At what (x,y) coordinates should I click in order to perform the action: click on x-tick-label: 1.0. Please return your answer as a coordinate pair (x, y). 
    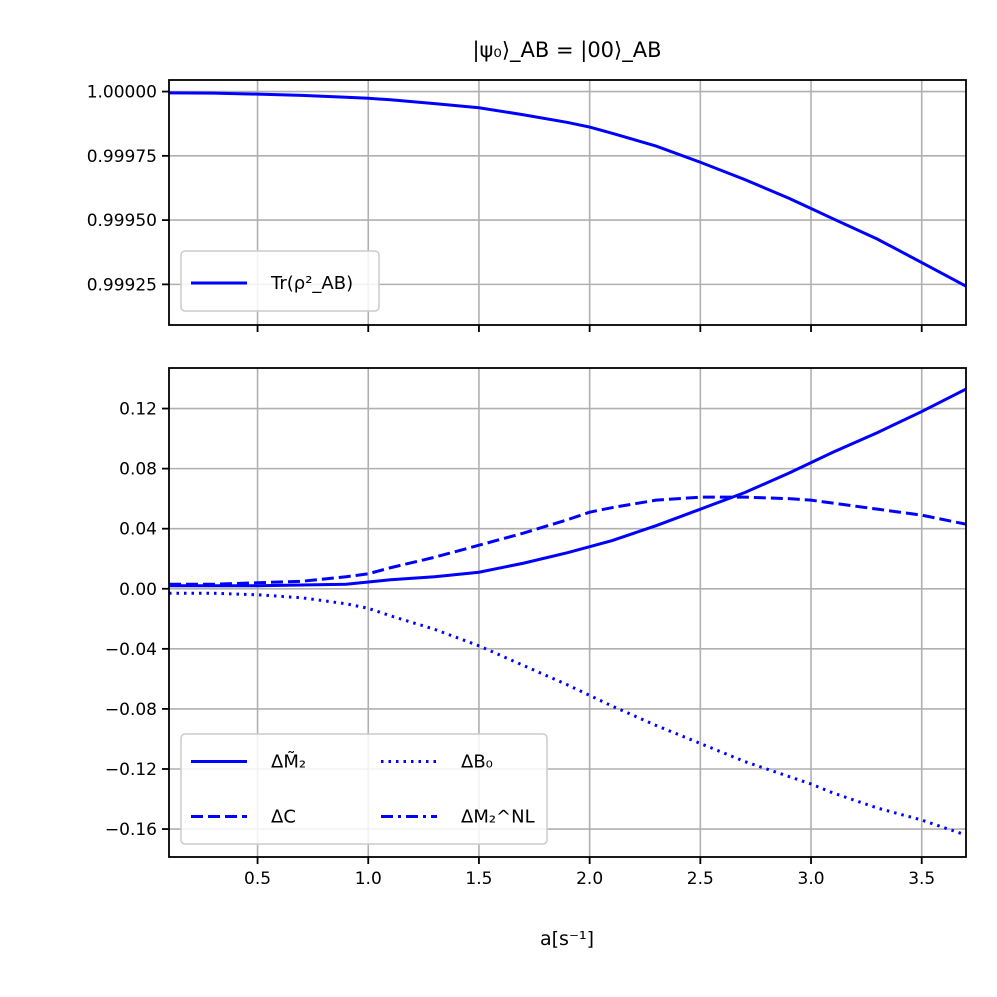
    Looking at the image, I should click on (368, 879).